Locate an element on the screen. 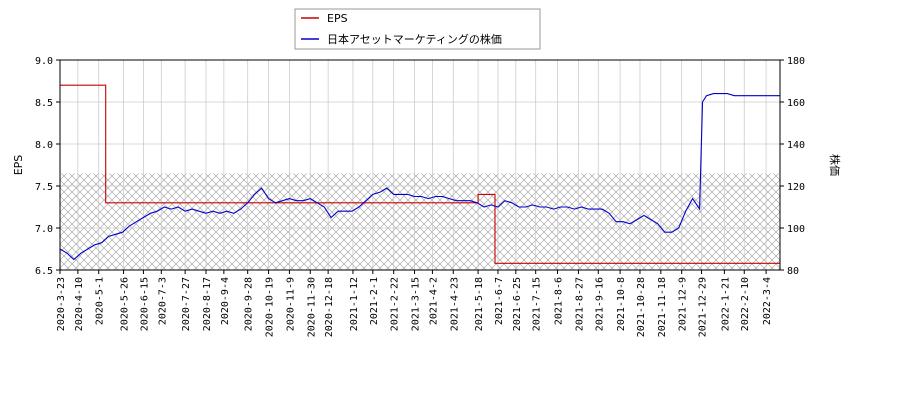 This screenshot has width=900, height=400. right-tick-label: 180 is located at coordinates (796, 61).